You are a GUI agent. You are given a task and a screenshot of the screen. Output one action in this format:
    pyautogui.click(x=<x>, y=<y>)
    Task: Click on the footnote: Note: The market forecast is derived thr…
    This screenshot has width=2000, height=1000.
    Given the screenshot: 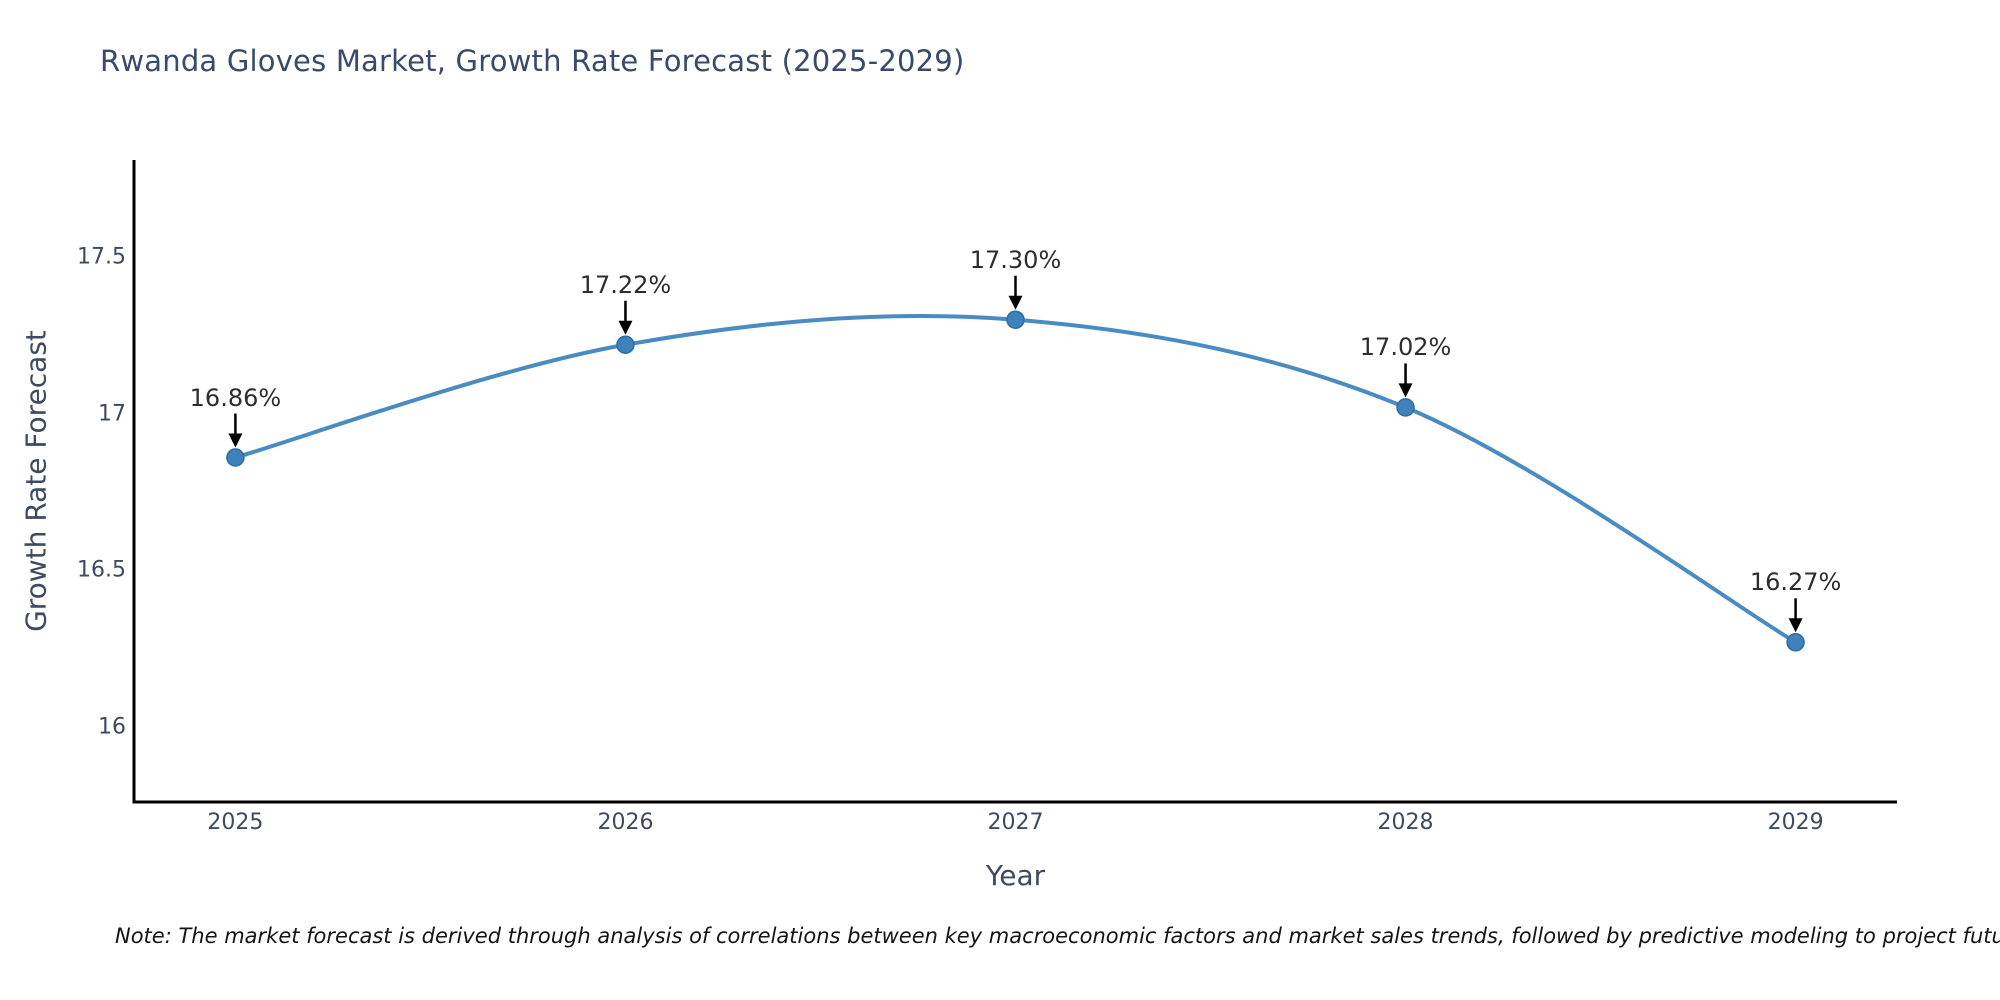 What is the action you would take?
    pyautogui.click(x=1057, y=936)
    